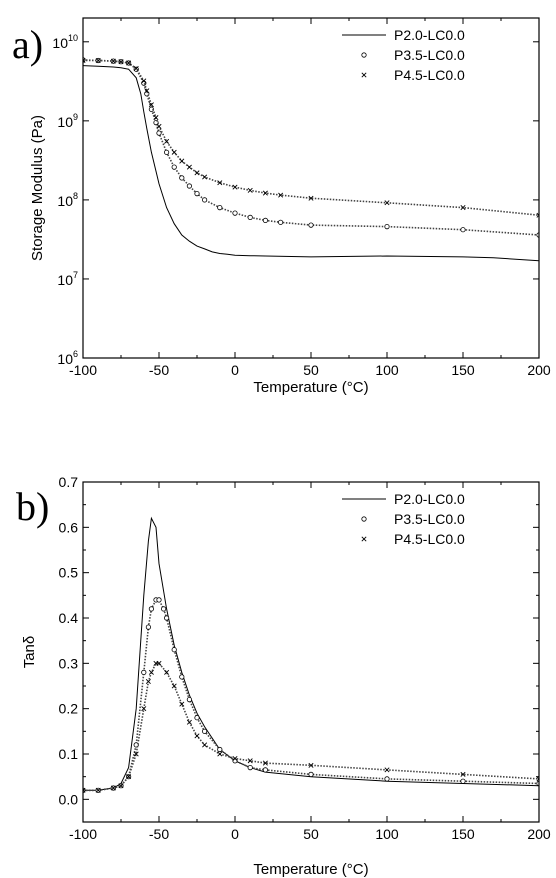 The width and height of the screenshot is (556, 878). I want to click on legend-label: P2.0-LC0.0, so click(429, 499).